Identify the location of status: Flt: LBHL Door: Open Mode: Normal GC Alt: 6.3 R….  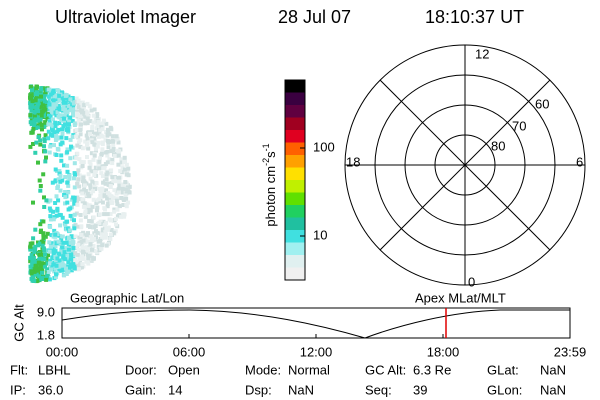
(288, 379).